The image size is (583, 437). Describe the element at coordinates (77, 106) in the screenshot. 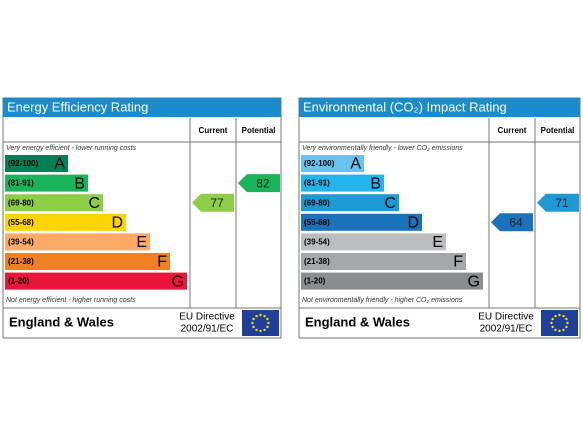

I see `panel-title: Energy Efficiency Rating` at that location.